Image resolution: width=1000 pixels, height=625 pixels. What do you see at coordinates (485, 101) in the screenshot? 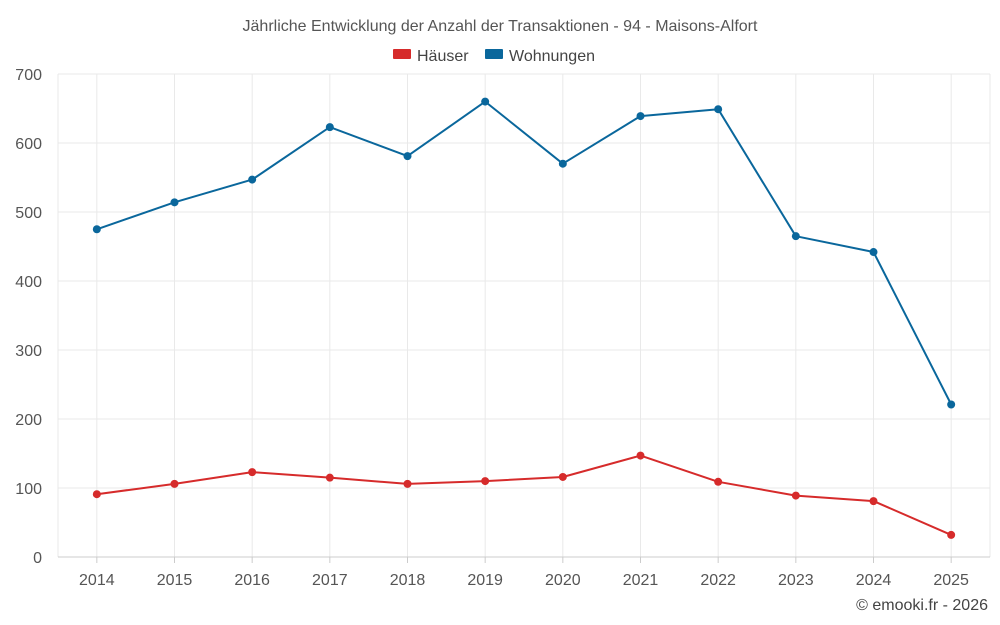
I see `data-point-wohnungen-2019` at bounding box center [485, 101].